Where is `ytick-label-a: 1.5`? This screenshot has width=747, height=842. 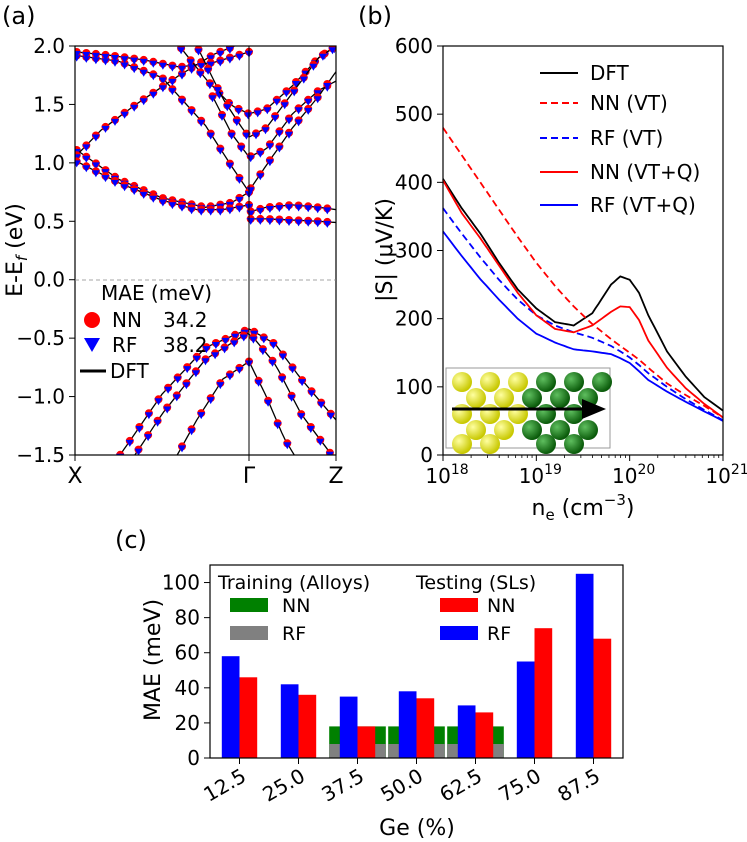
ytick-label-a: 1.5 is located at coordinates (49, 104).